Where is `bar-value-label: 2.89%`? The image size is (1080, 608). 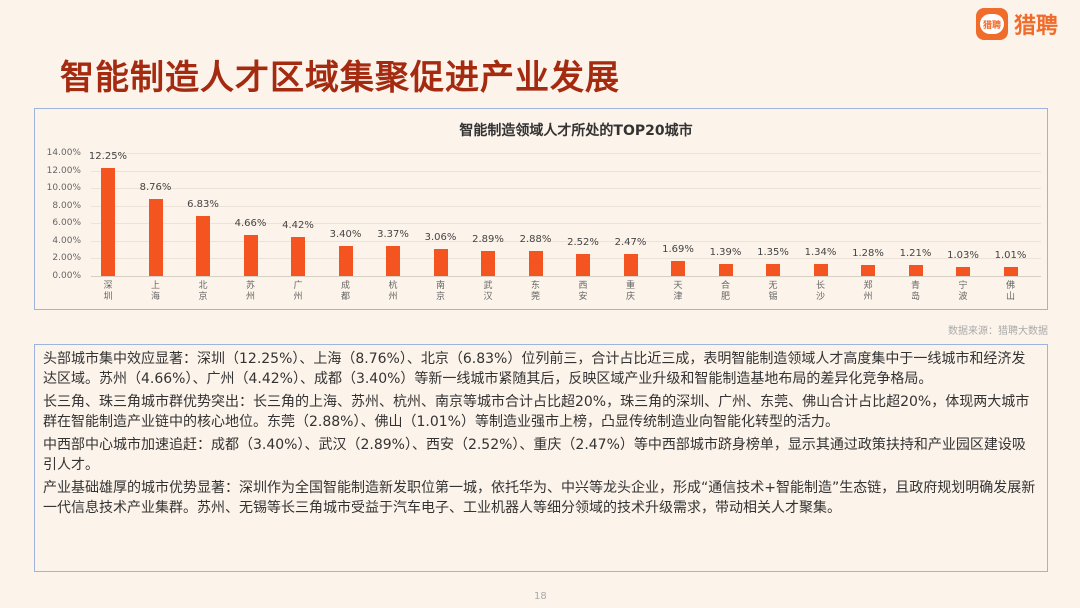 bar-value-label: 2.89% is located at coordinates (488, 239).